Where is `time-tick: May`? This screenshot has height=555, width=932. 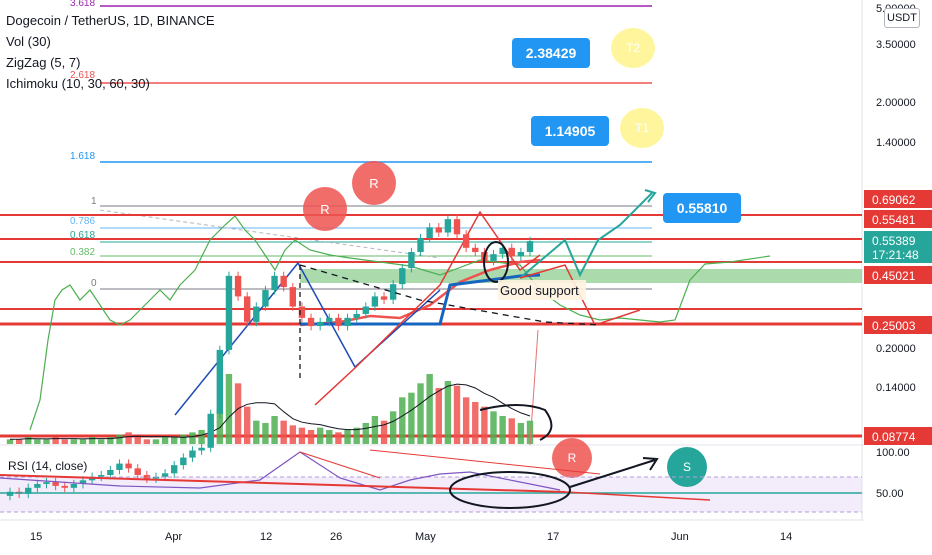 time-tick: May is located at coordinates (425, 537).